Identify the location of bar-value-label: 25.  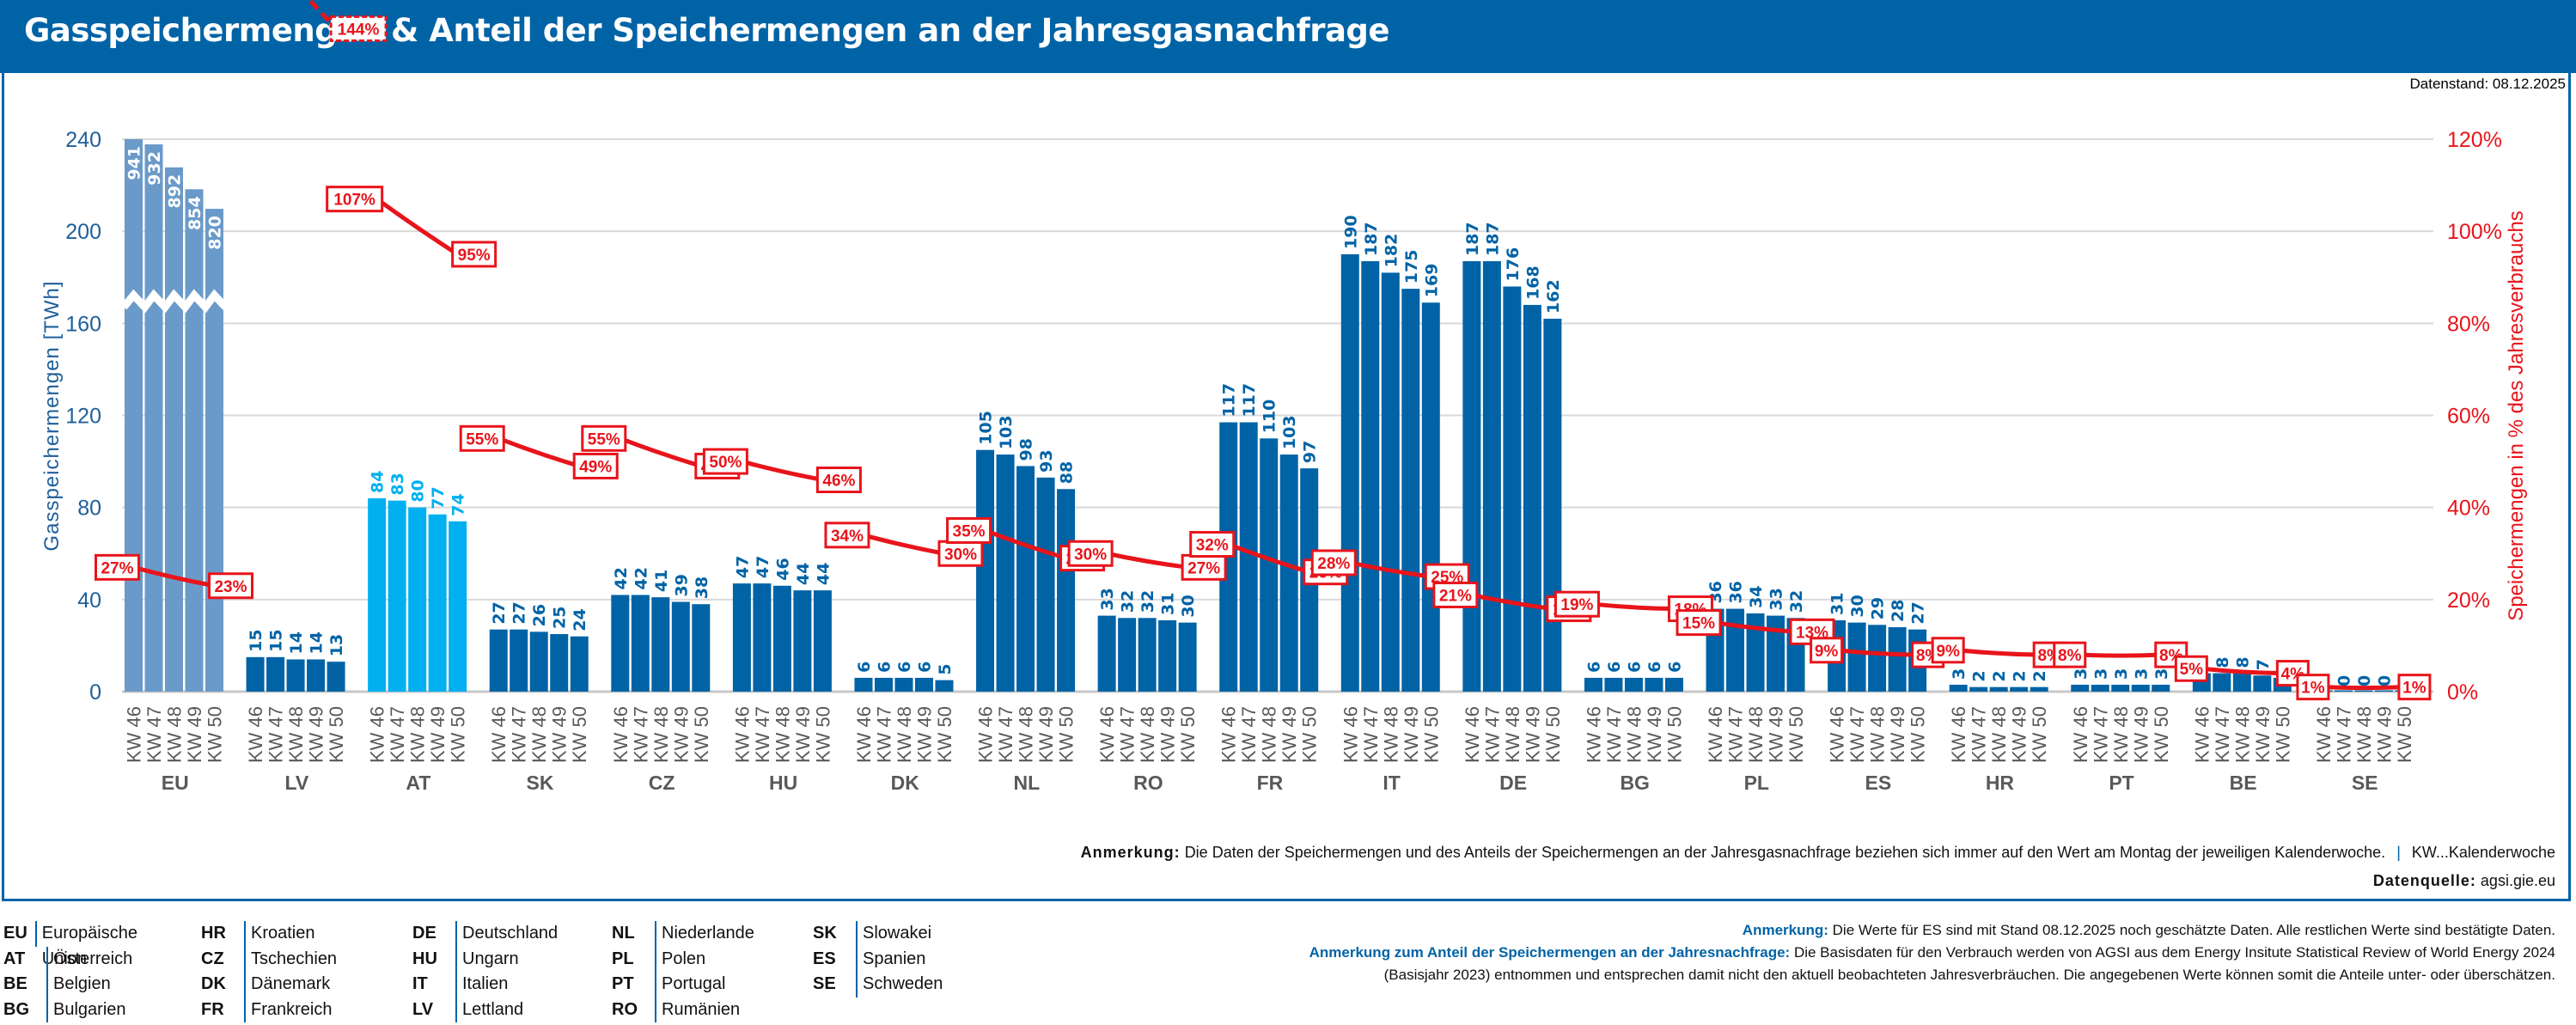
(560, 618).